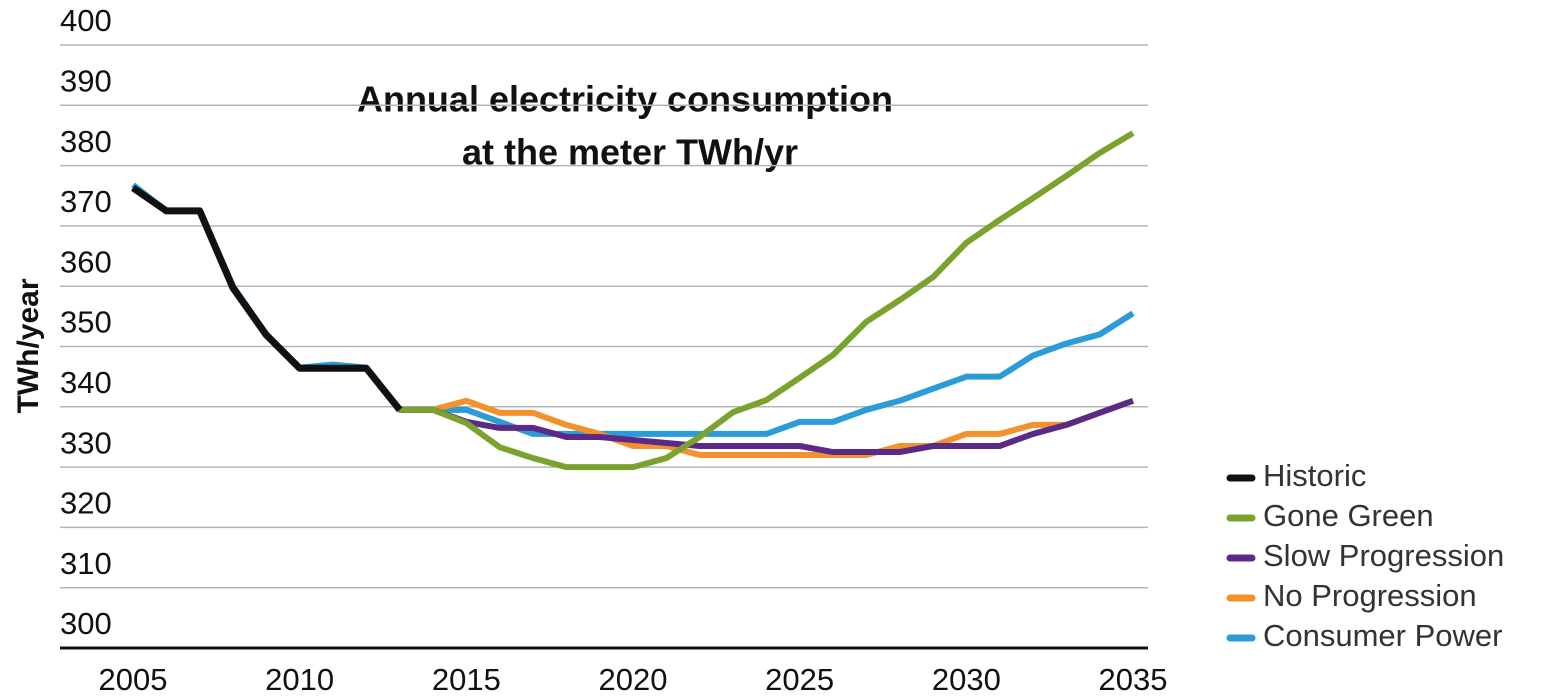  Describe the element at coordinates (86, 442) in the screenshot. I see `y-tick-label: 330` at that location.